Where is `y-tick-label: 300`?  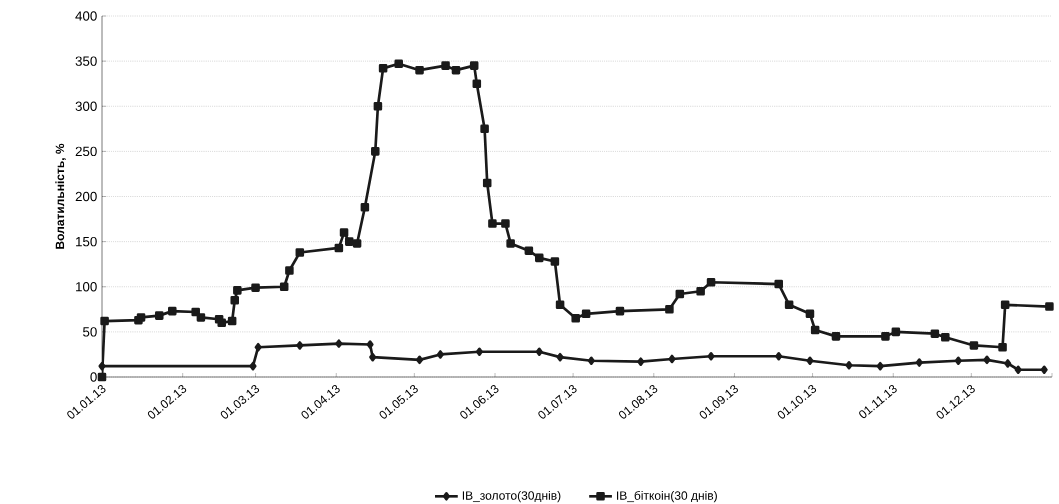 y-tick-label: 300 is located at coordinates (86, 106).